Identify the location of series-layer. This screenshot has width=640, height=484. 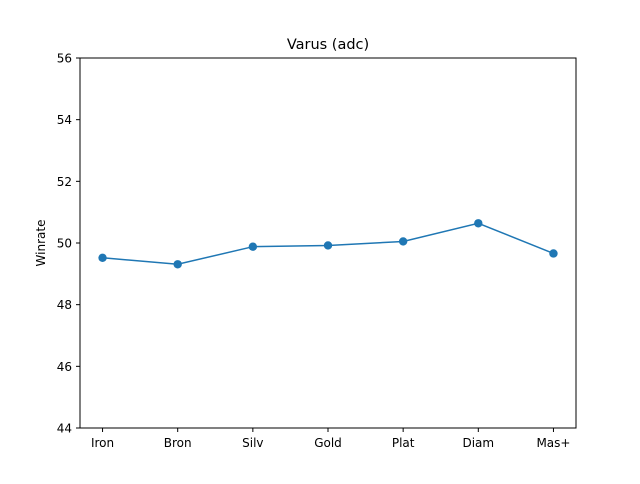
(328, 244).